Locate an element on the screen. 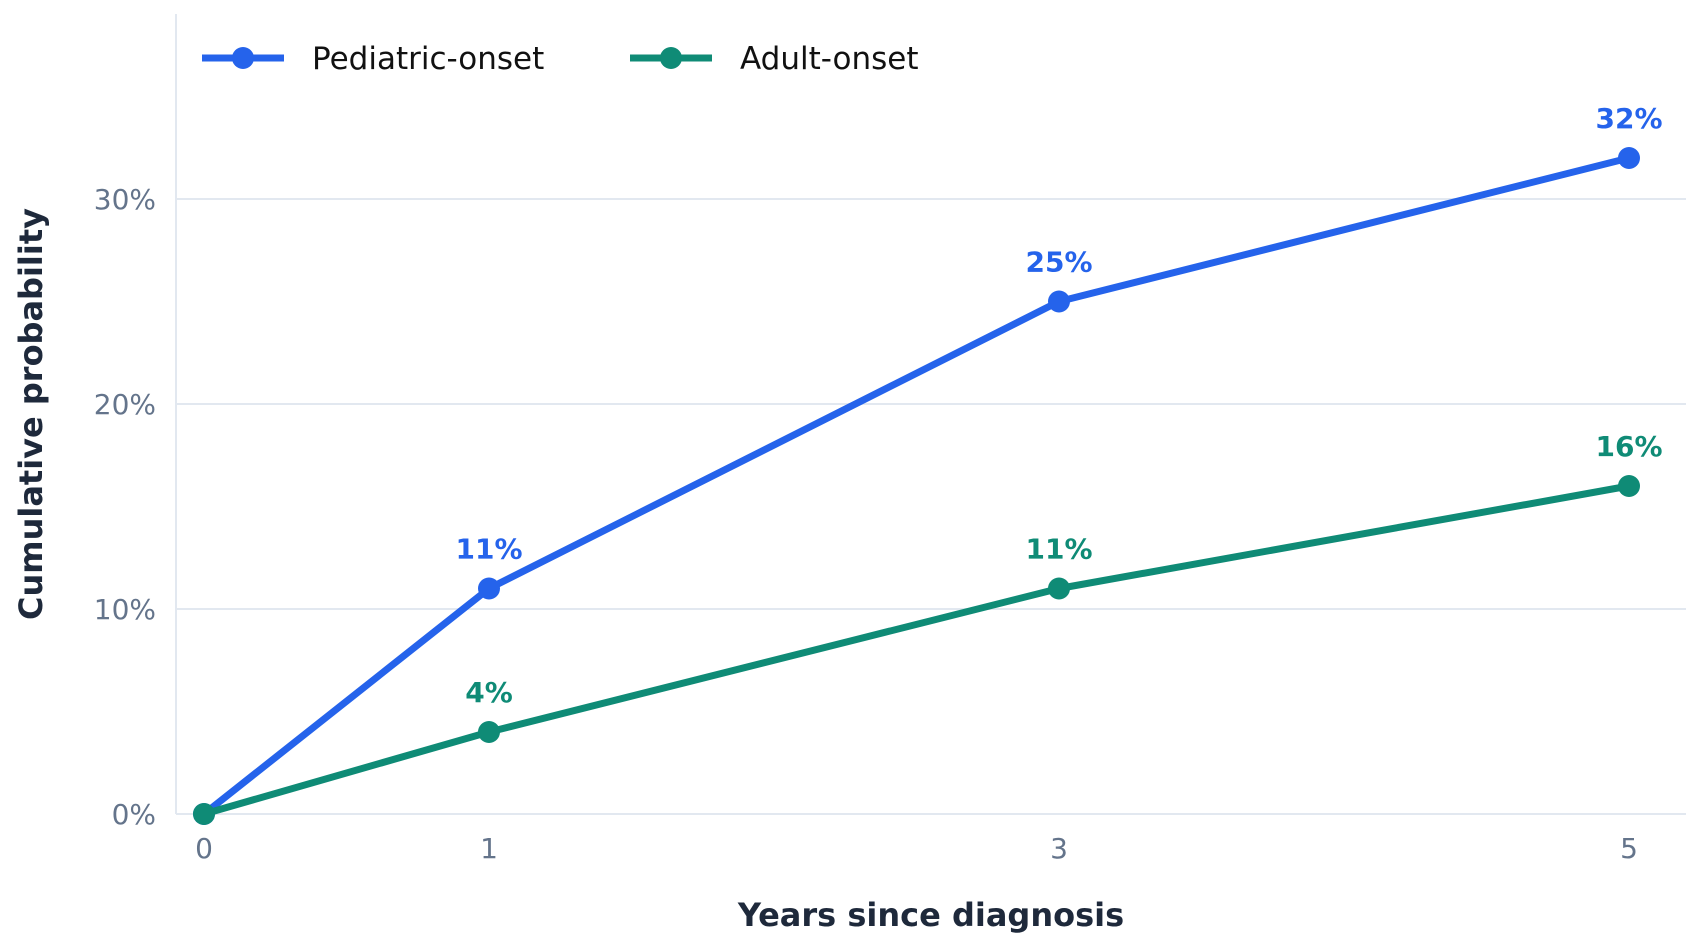 The height and width of the screenshot is (946, 1696). y-tick-label: 20% is located at coordinates (125, 404).